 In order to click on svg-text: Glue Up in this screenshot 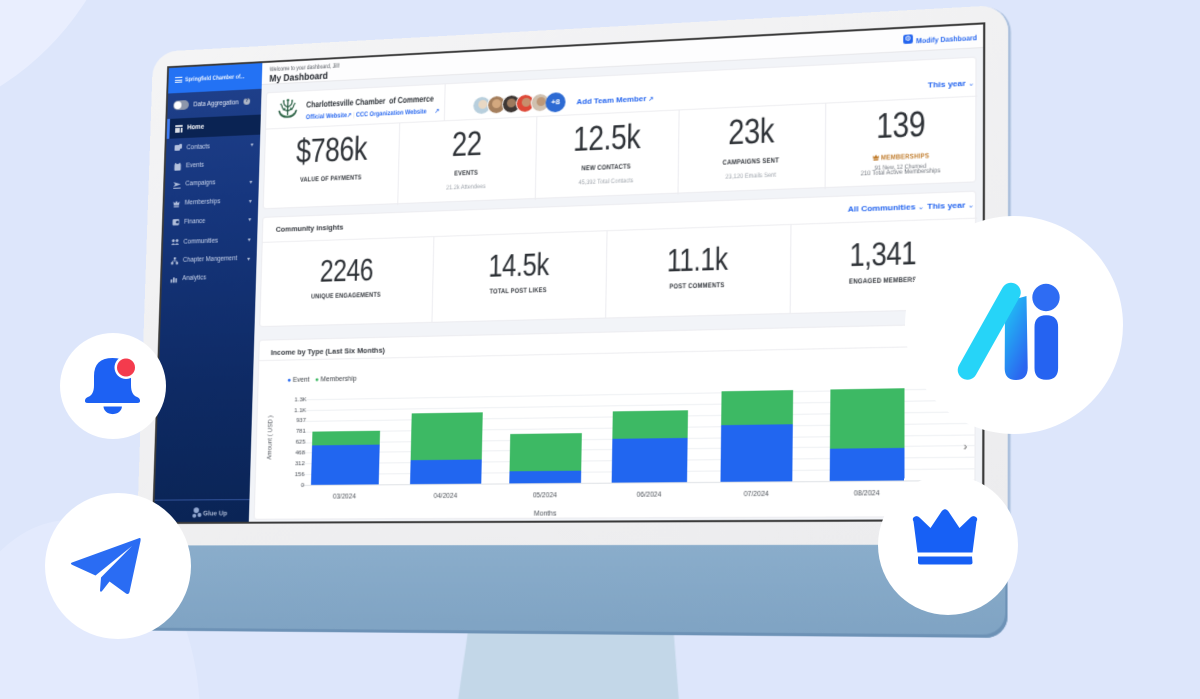, I will do `click(215, 514)`.